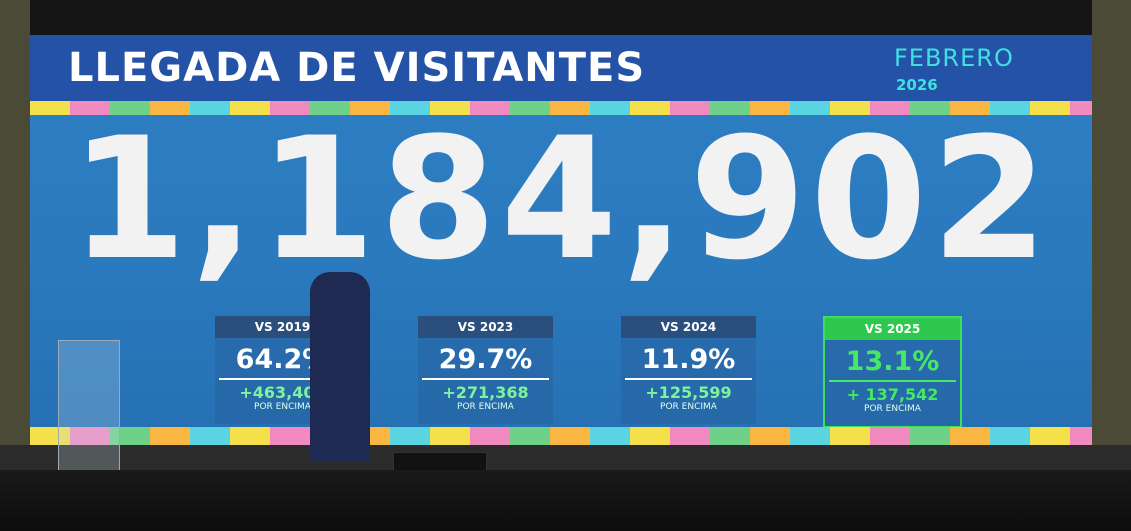  I want to click on curtain-left, so click(15, 230).